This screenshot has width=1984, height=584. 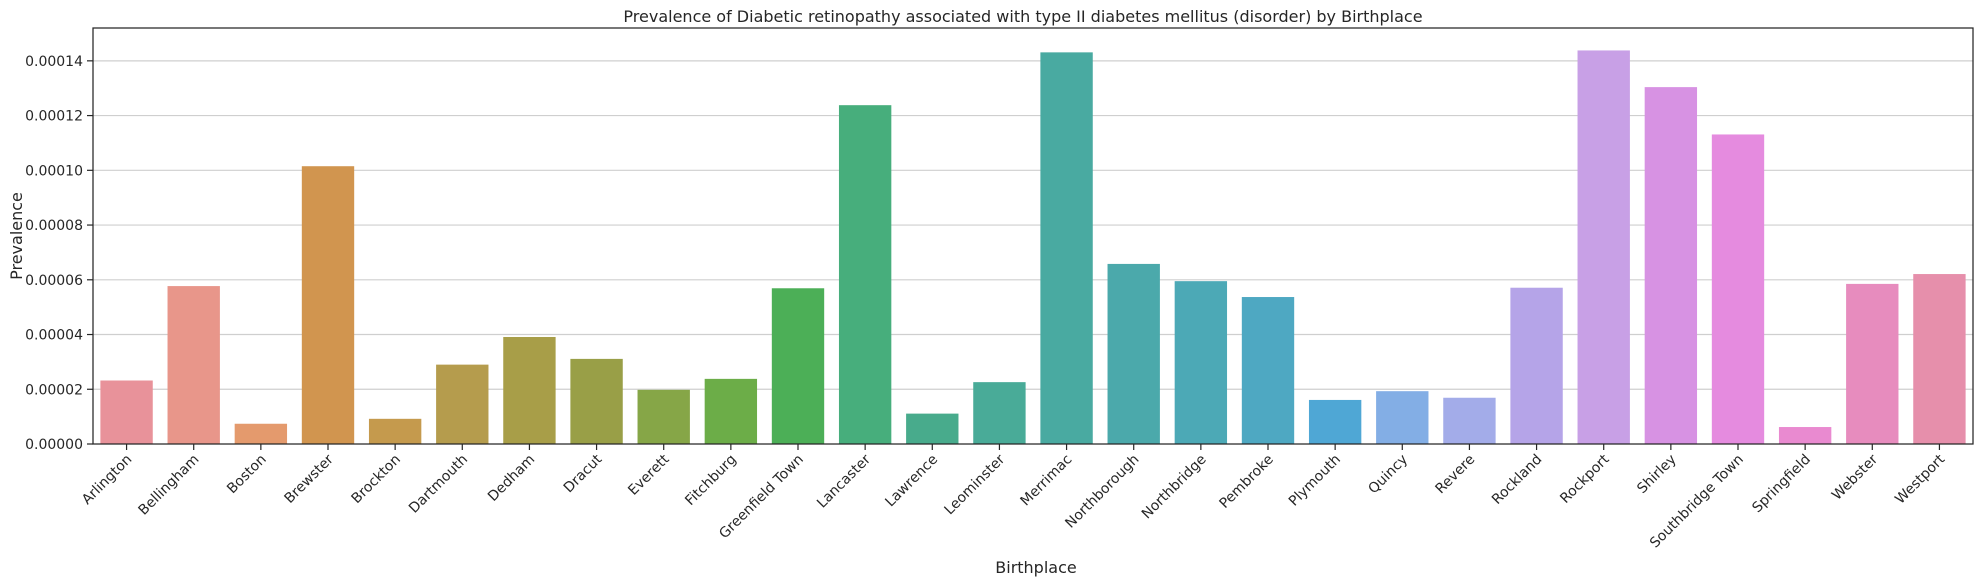 What do you see at coordinates (1585, 479) in the screenshot?
I see `x-tick-label: Rockport` at bounding box center [1585, 479].